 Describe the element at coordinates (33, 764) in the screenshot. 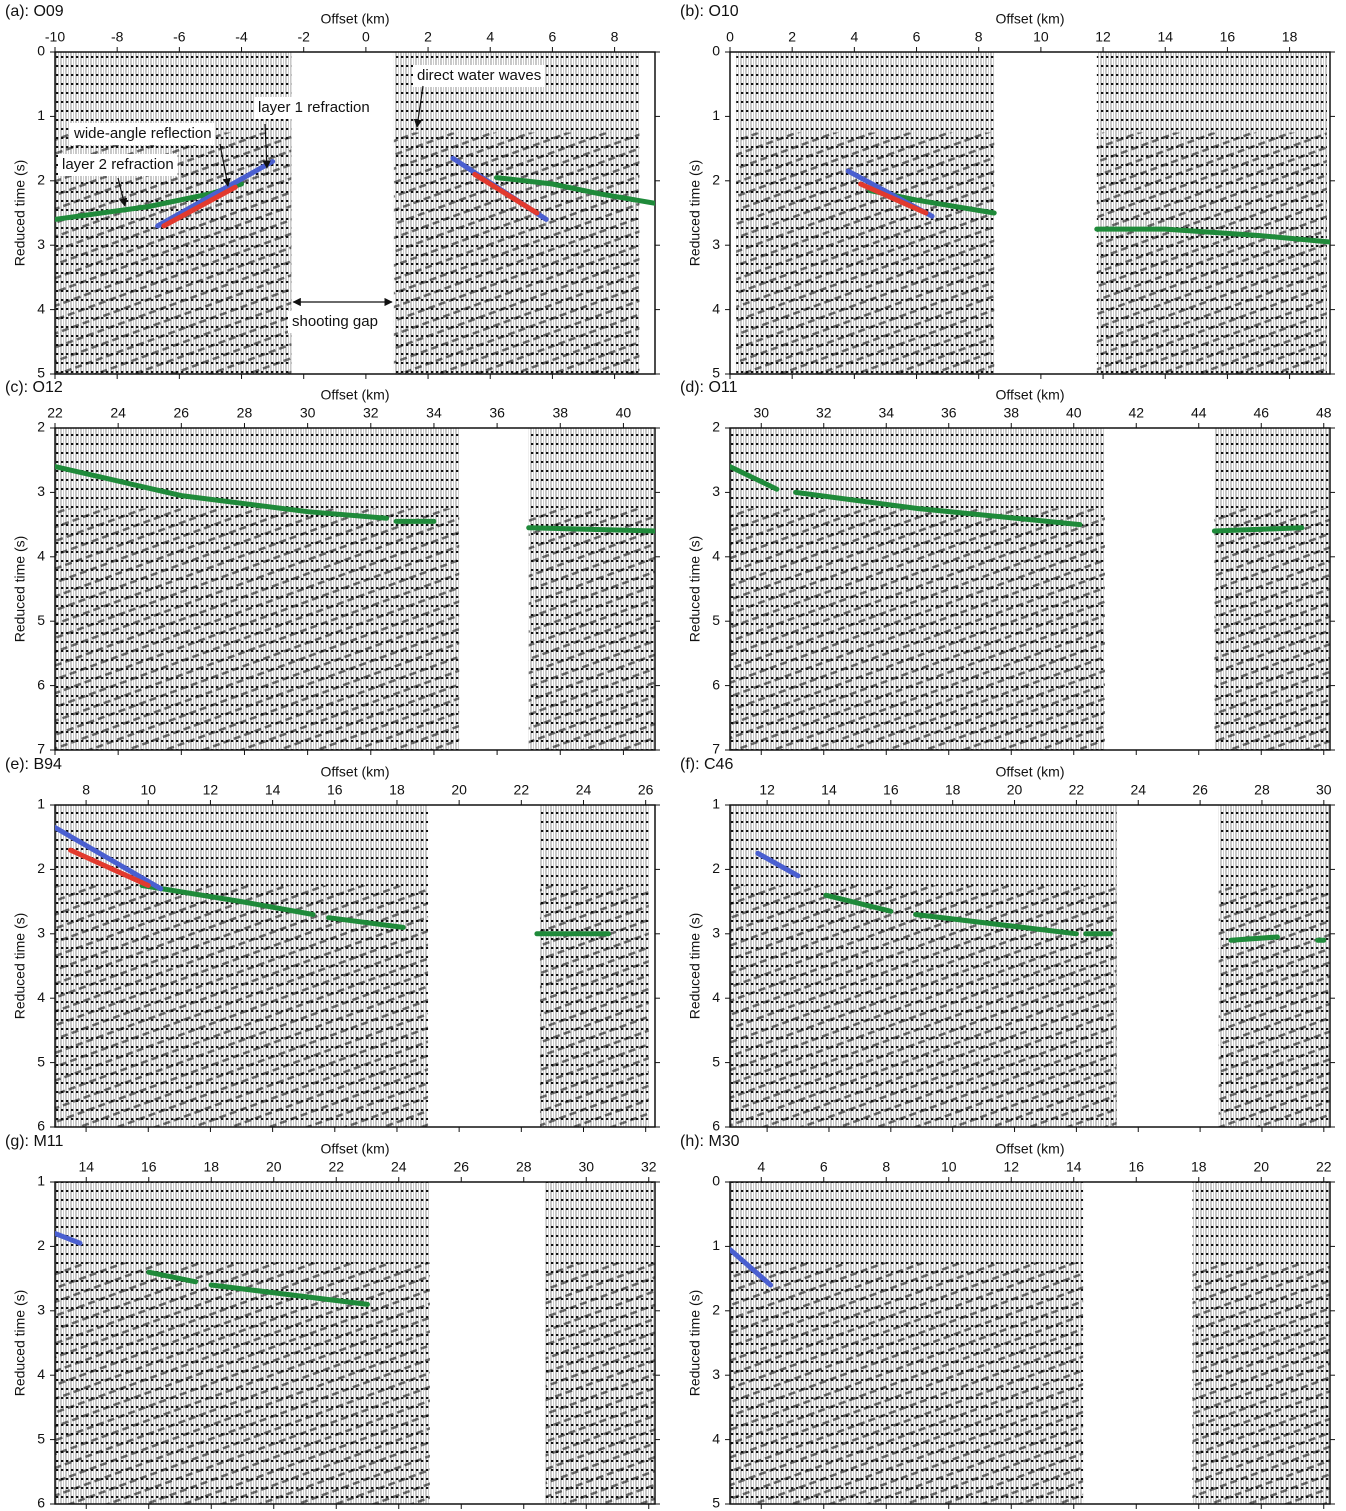

I see `chart-title: (e): B94` at that location.